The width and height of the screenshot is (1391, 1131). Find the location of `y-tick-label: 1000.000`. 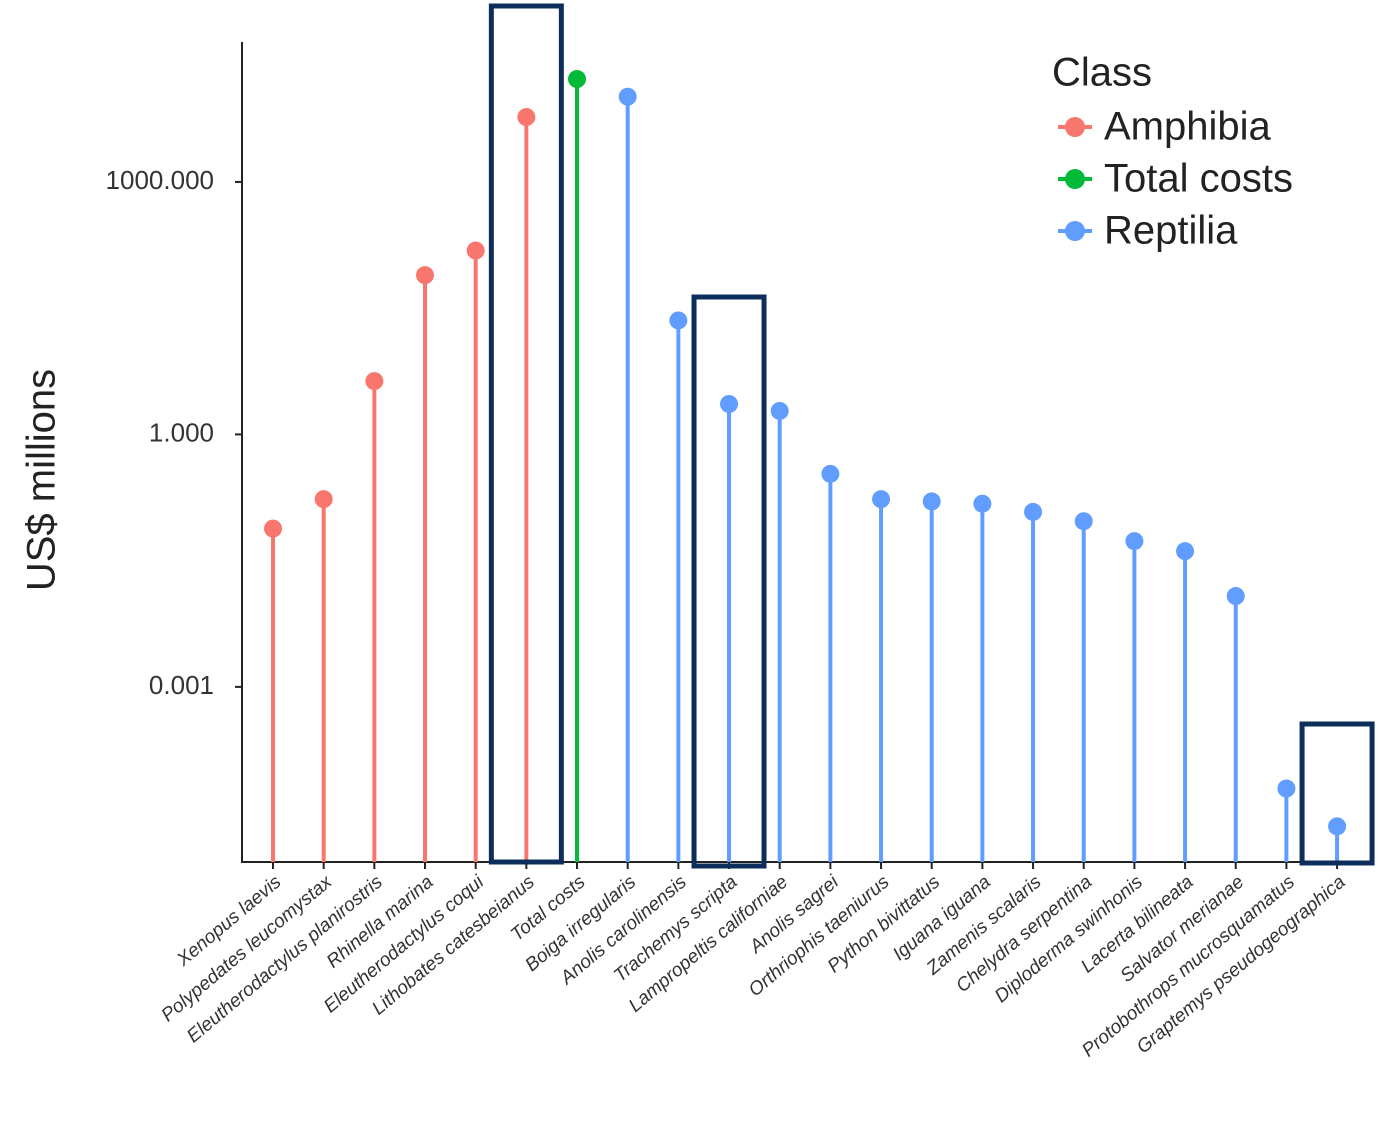

y-tick-label: 1000.000 is located at coordinates (160, 180).